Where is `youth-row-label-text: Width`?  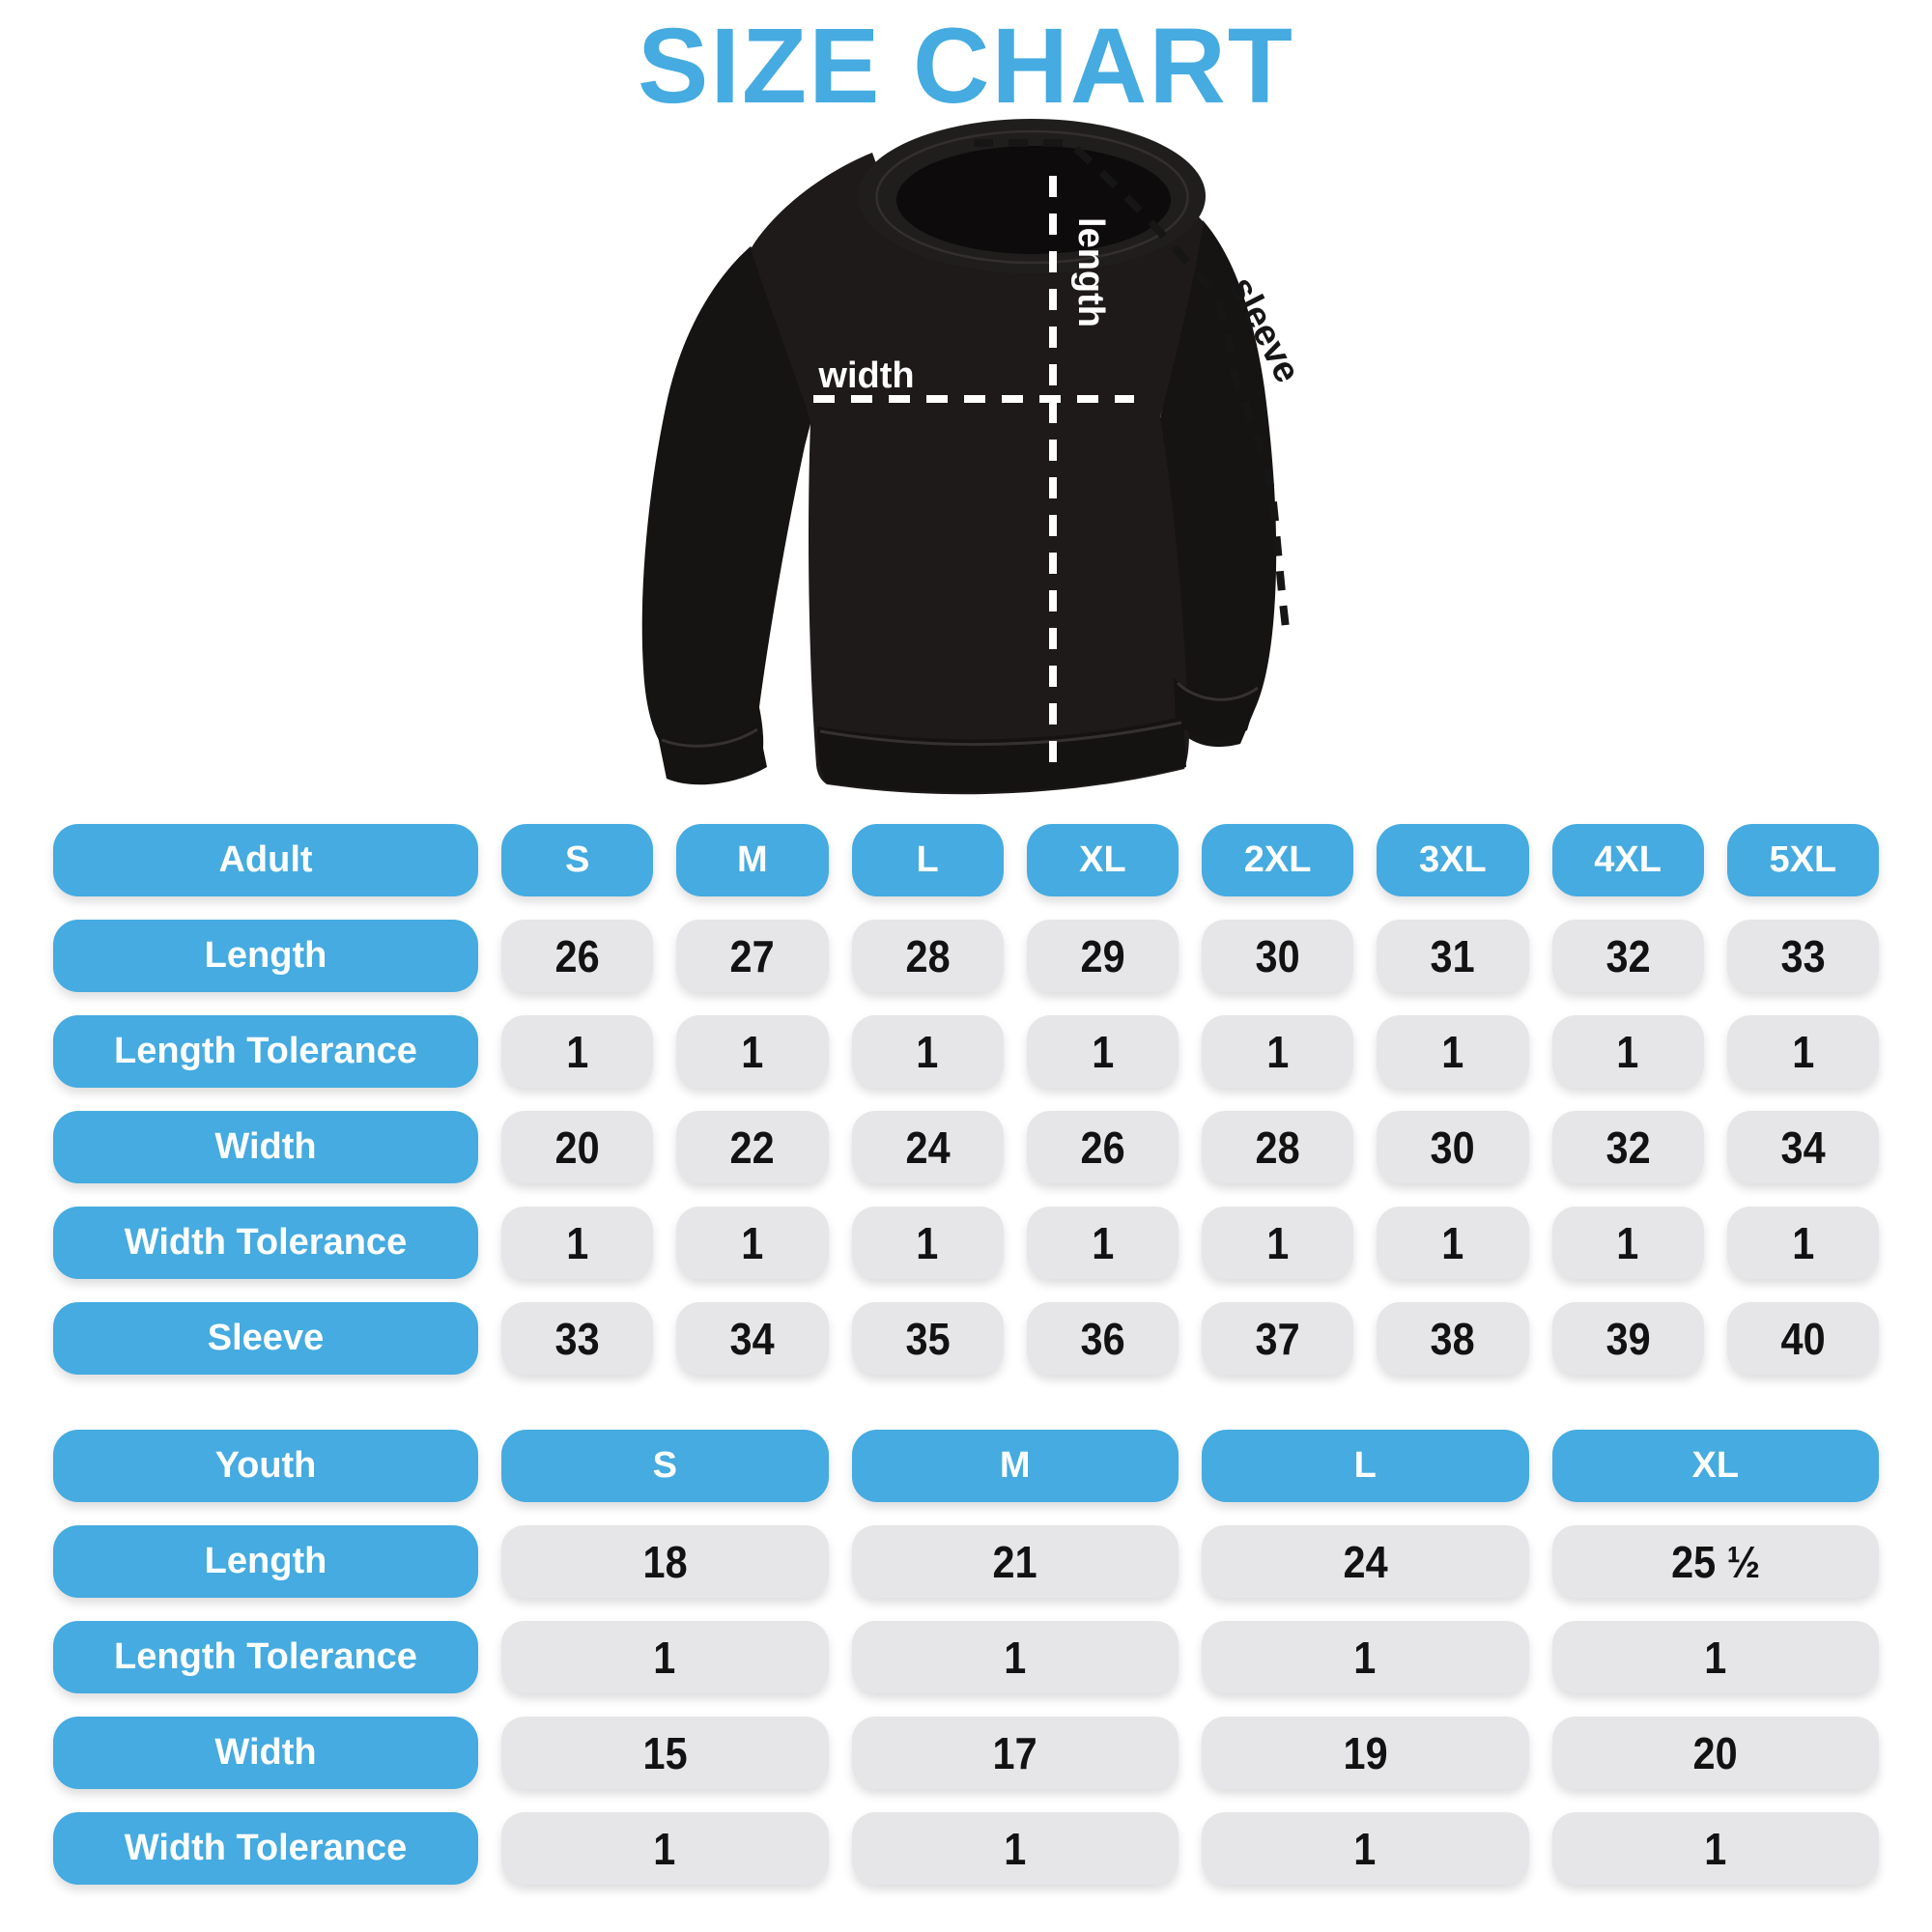 youth-row-label-text: Width is located at coordinates (265, 1752).